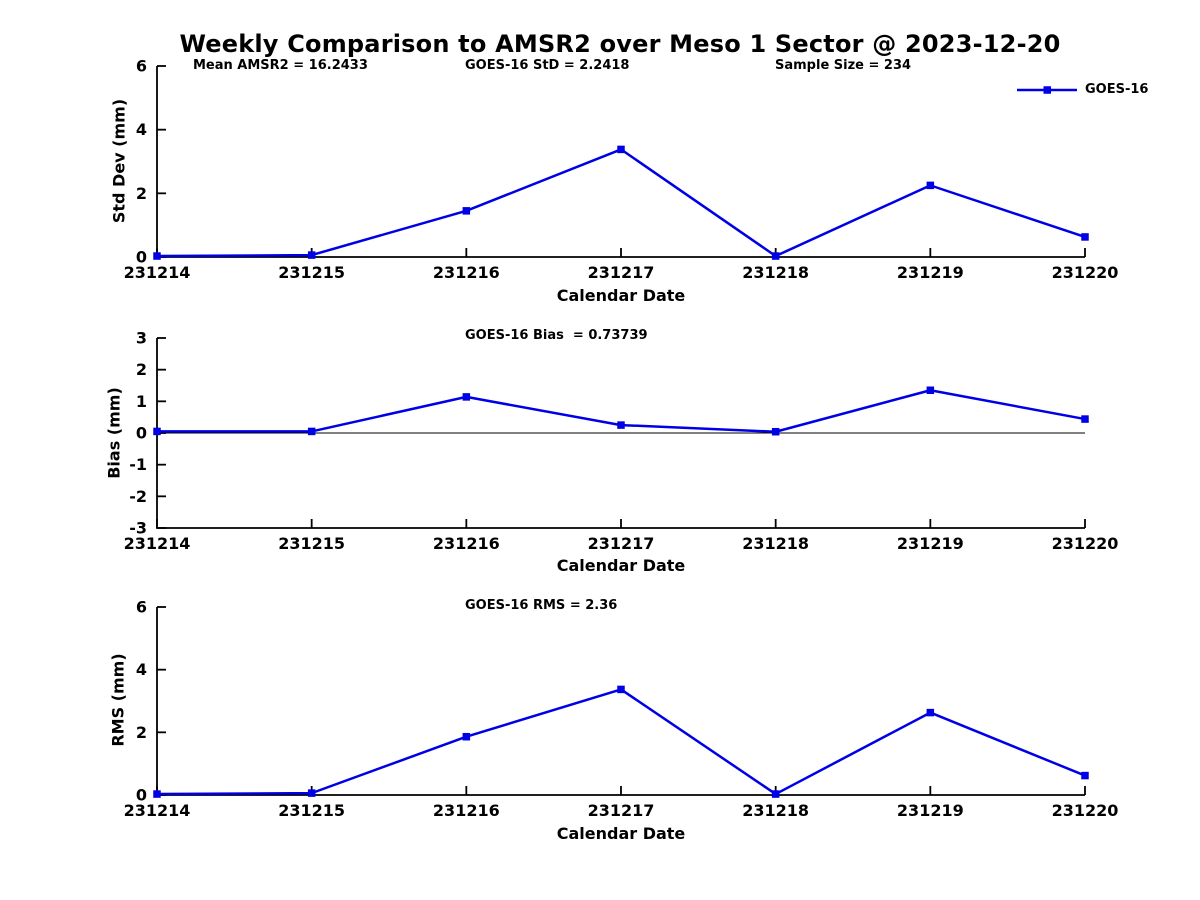  Describe the element at coordinates (141, 338) in the screenshot. I see `y-tick-label: 3` at that location.